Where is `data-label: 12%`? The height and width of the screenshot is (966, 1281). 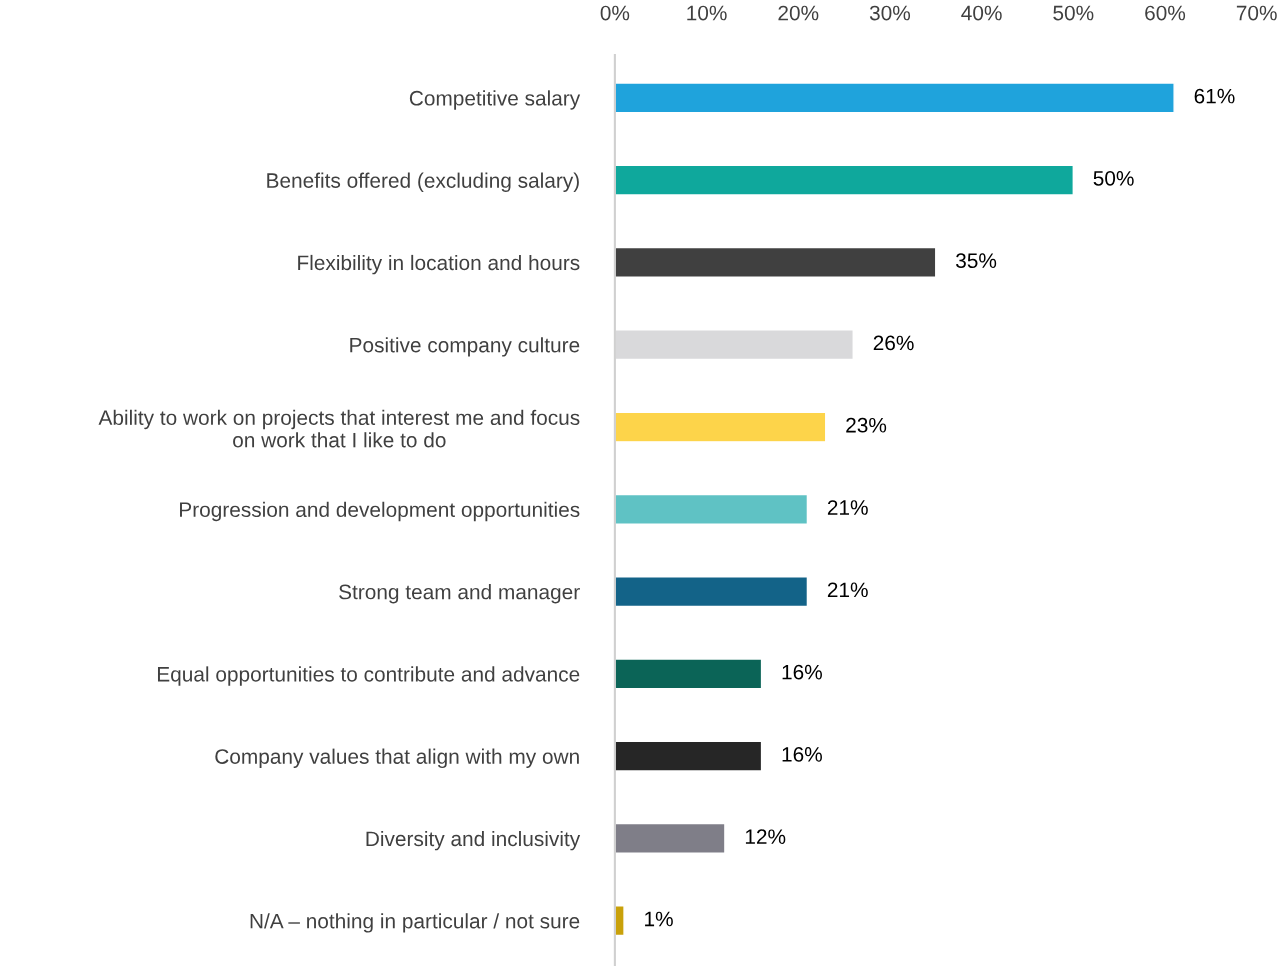
data-label: 12% is located at coordinates (765, 836).